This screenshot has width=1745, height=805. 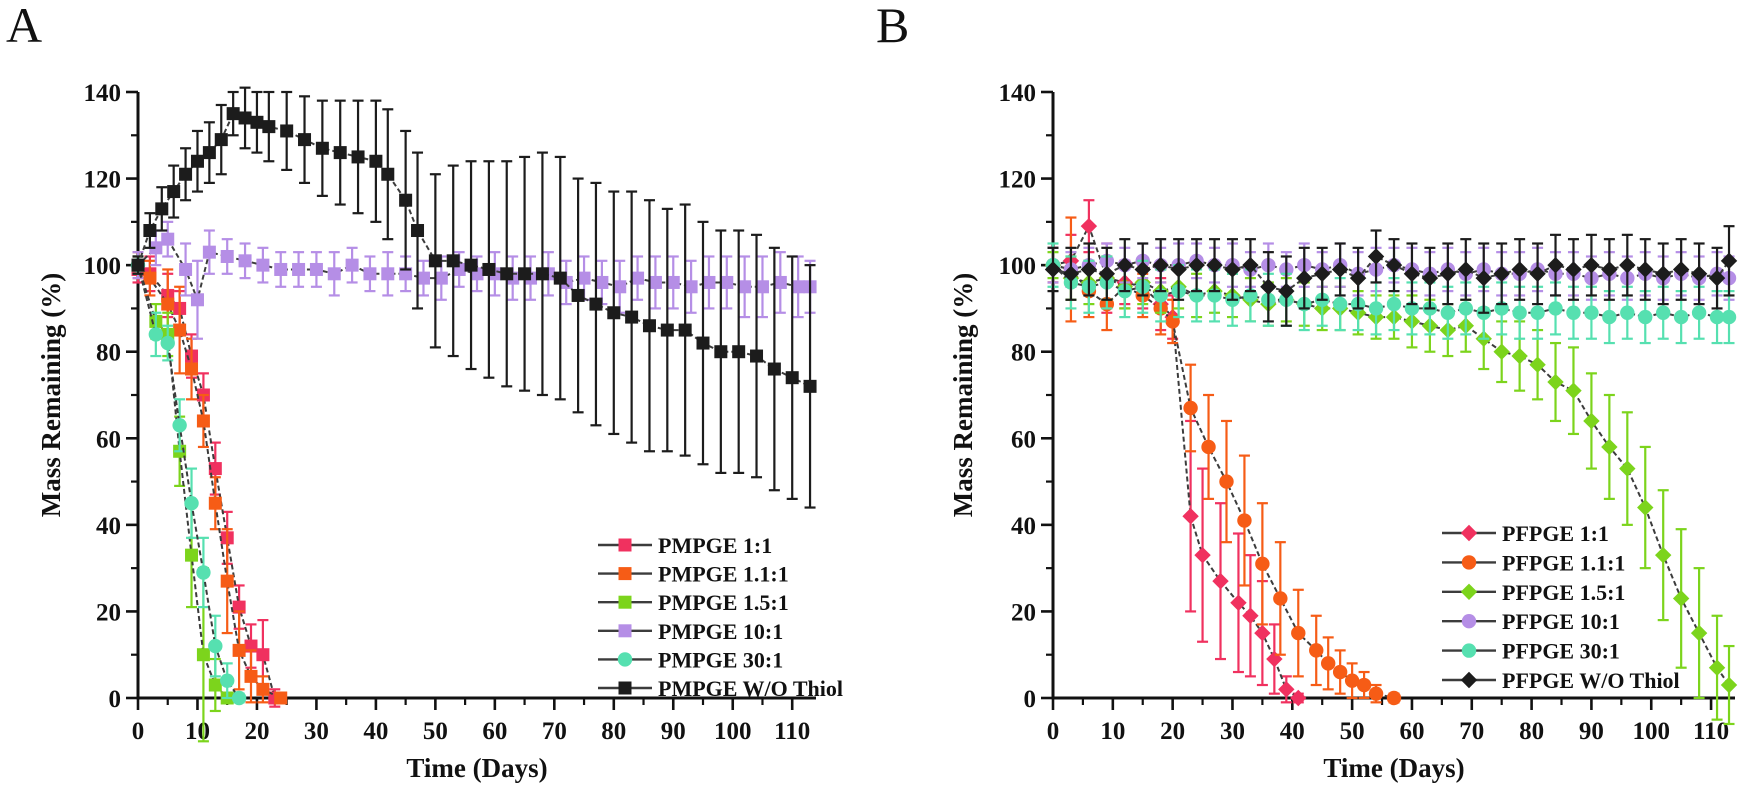 I want to click on legend-label: PMPGE W/O Thiol, so click(x=750, y=688).